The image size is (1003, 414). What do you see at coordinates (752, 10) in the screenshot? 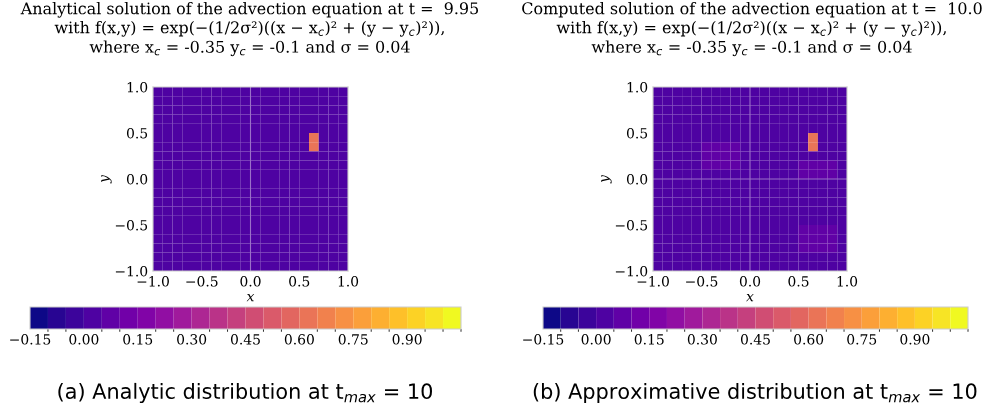
I see `chart-title: Computed solution of the advection equation at t = 10.0` at bounding box center [752, 10].